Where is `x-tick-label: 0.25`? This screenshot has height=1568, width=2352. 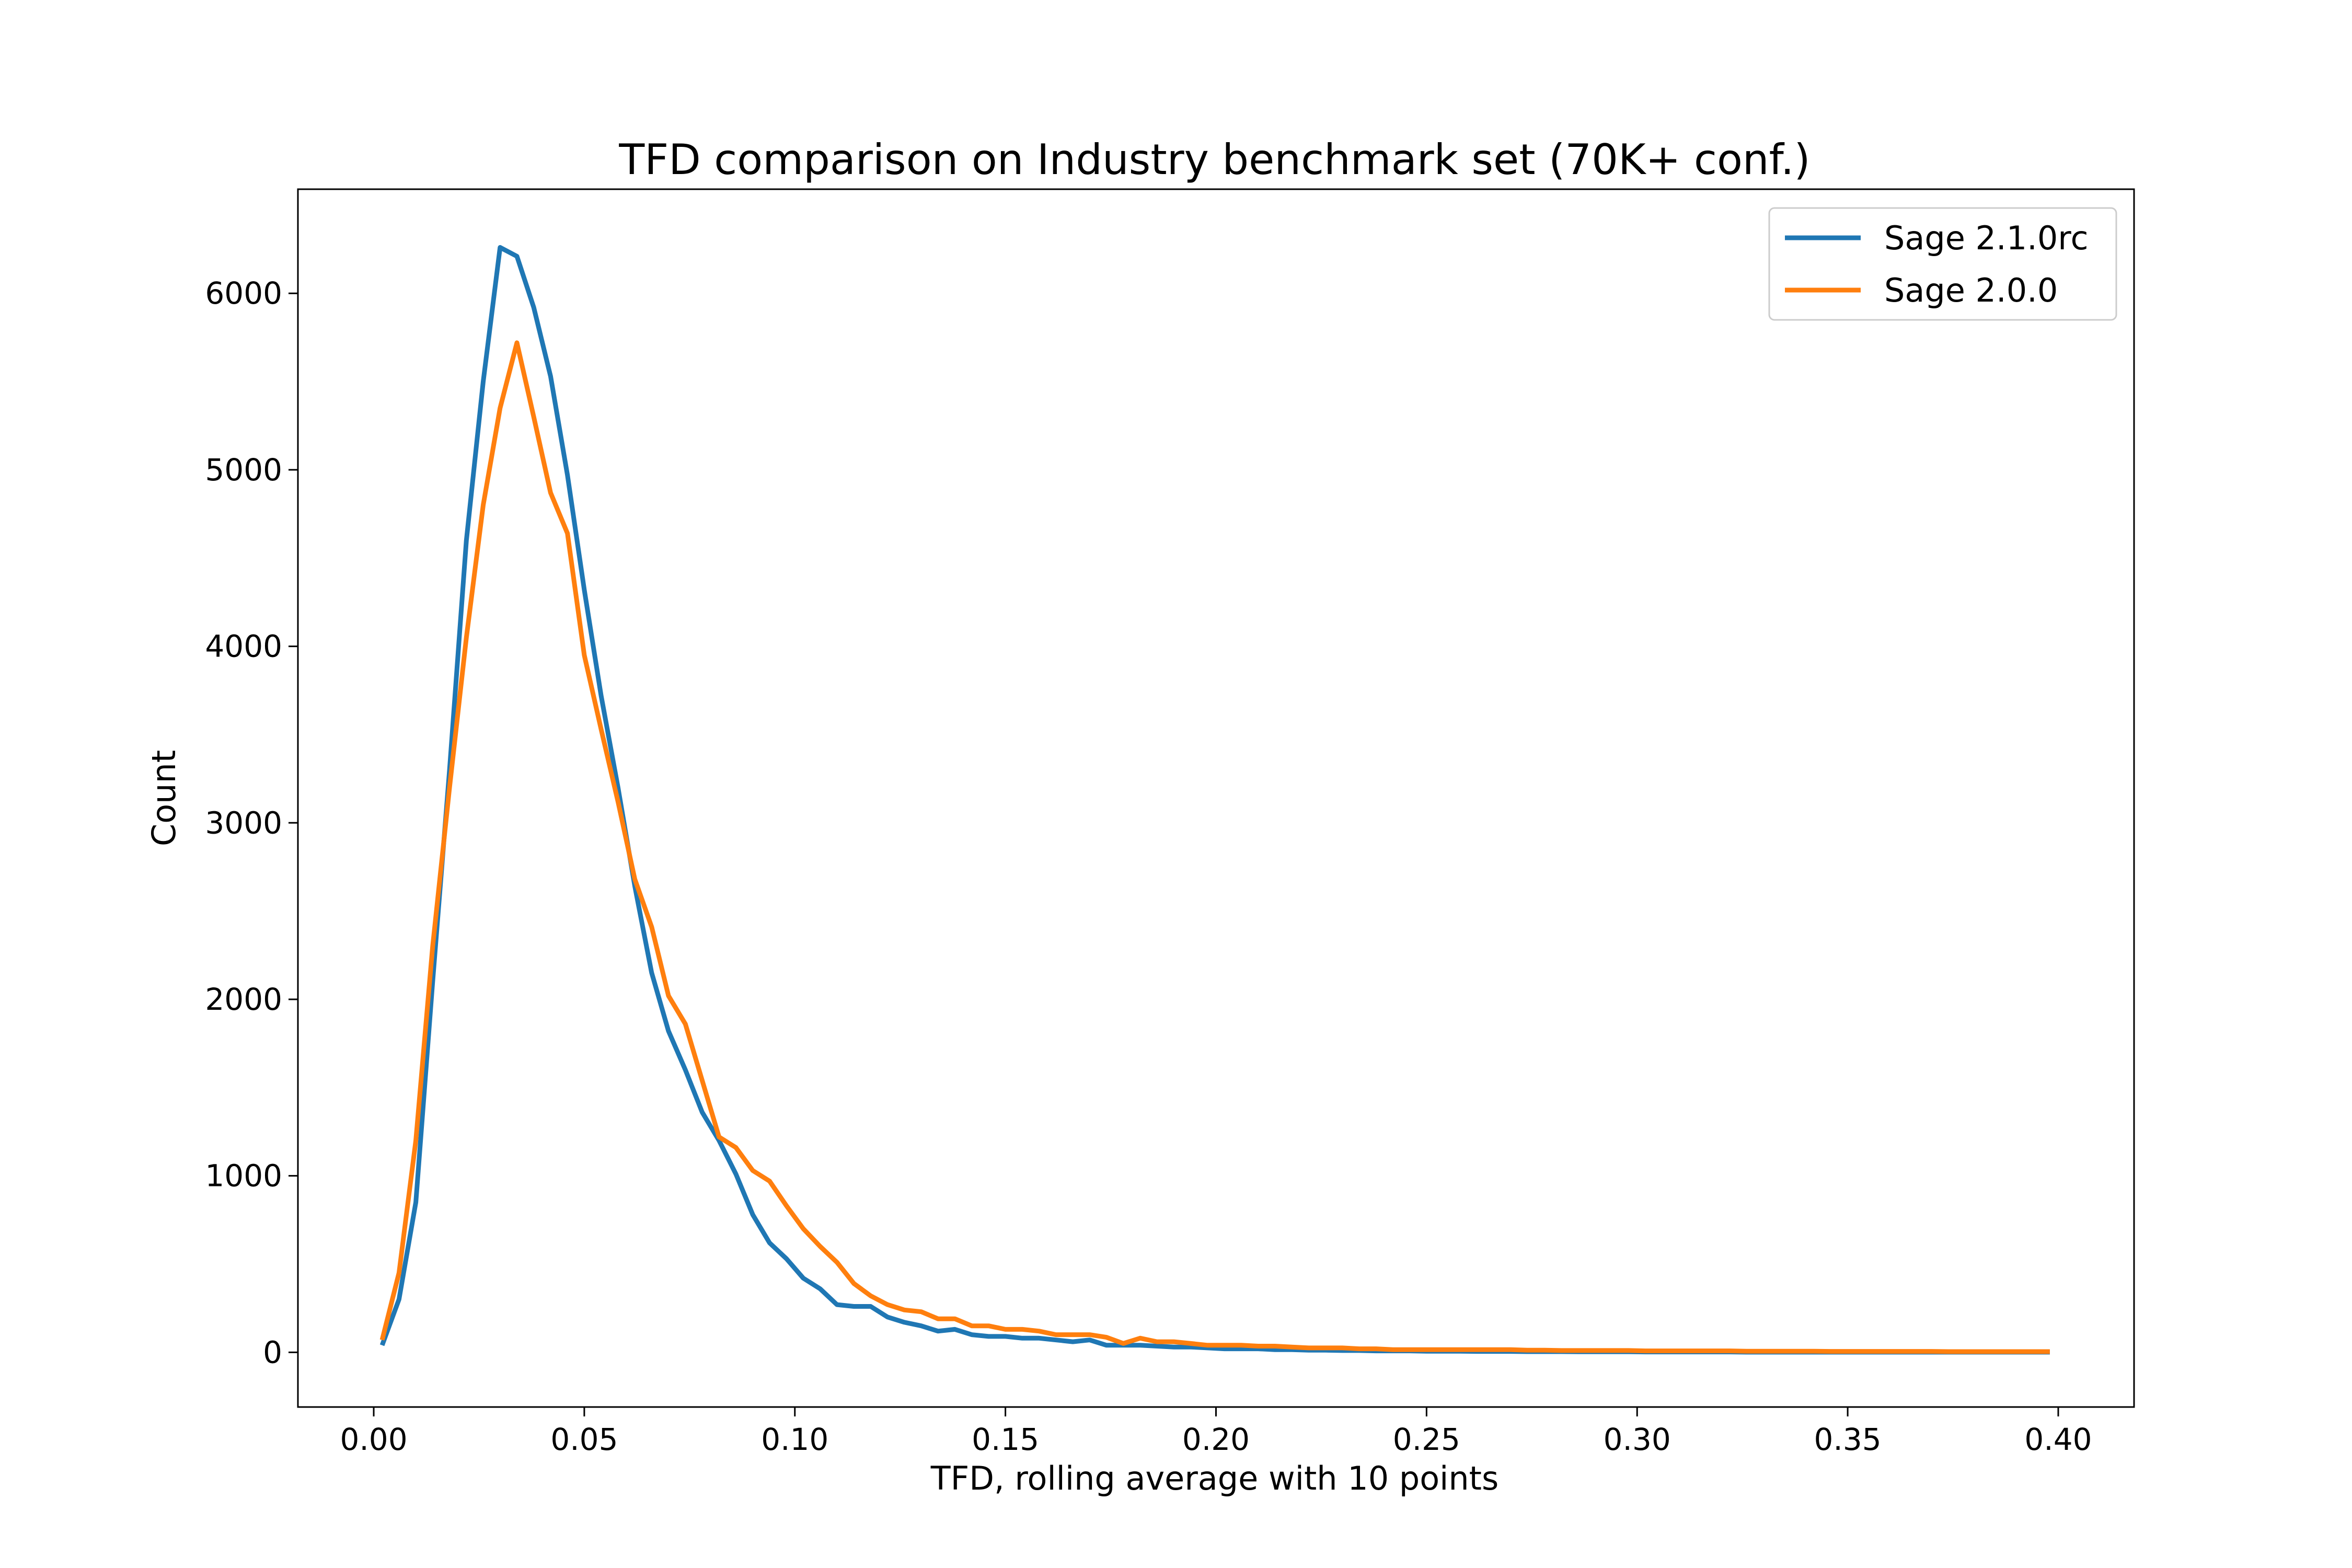 x-tick-label: 0.25 is located at coordinates (1426, 1439).